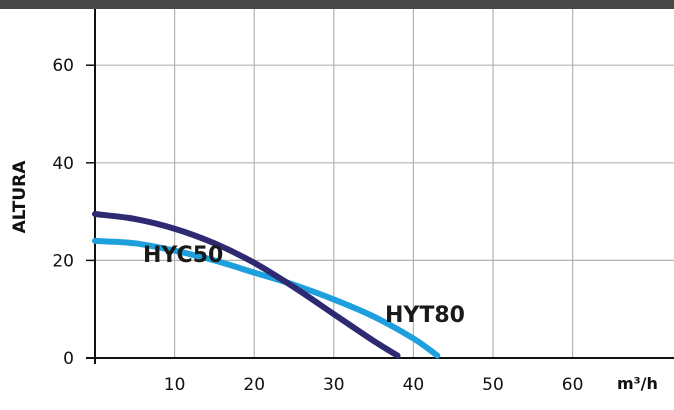  Describe the element at coordinates (63, 261) in the screenshot. I see `y-tick-label: 20` at that location.